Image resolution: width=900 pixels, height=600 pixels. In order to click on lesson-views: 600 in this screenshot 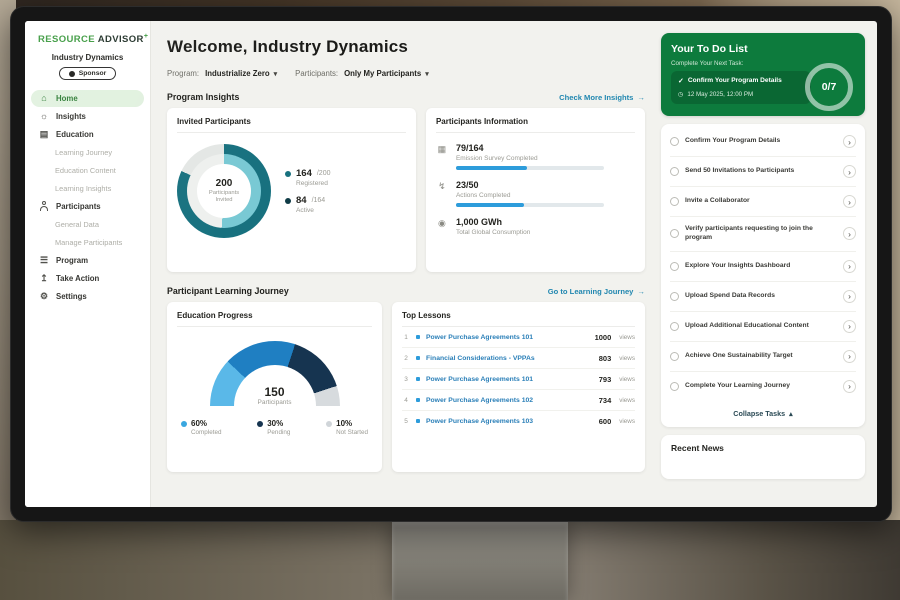, I will do `click(605, 421)`.